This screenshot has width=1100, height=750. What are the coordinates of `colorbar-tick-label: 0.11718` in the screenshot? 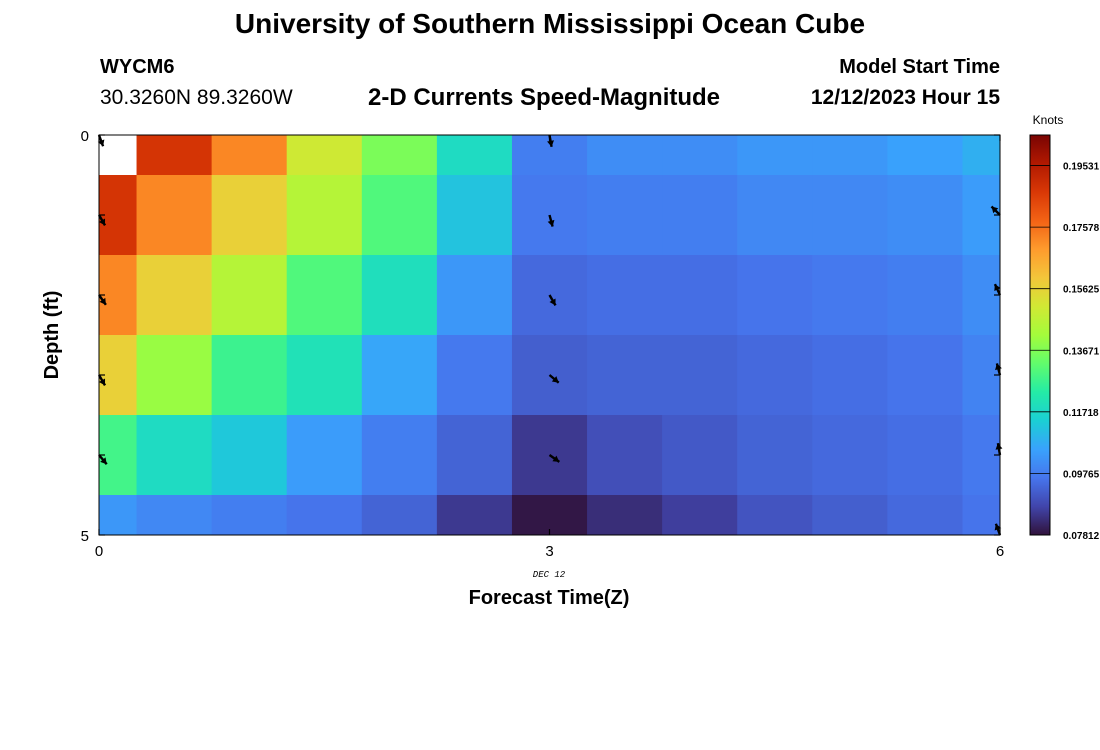 It's located at (1081, 413).